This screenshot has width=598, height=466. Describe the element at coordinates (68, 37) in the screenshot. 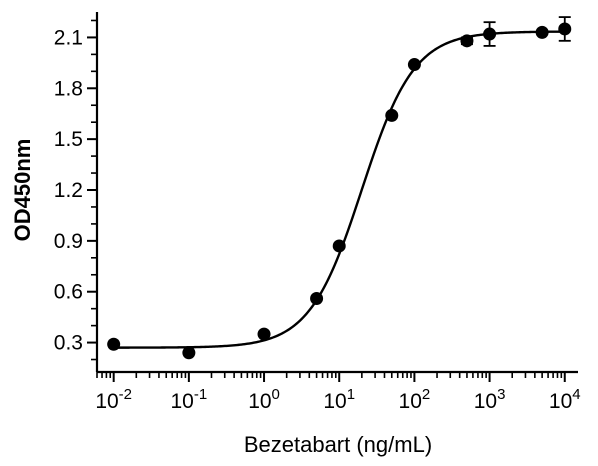

I see `y-tick-label: 2.1` at that location.